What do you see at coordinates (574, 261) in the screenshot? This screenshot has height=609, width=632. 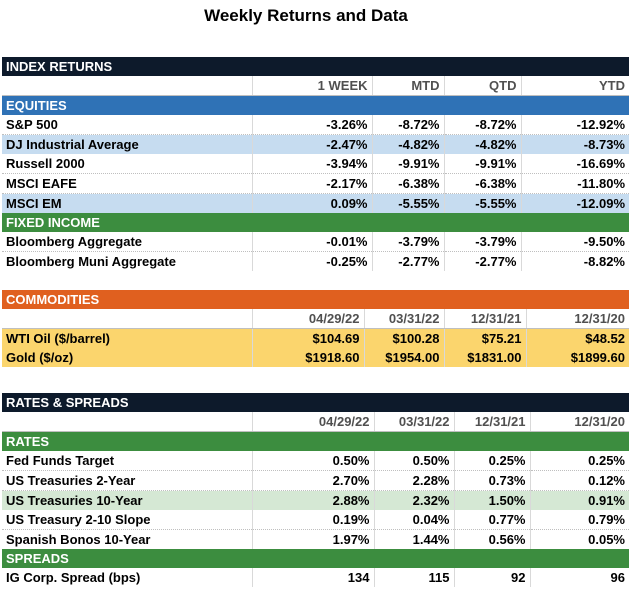 I see `cell-value: -8.82%` at bounding box center [574, 261].